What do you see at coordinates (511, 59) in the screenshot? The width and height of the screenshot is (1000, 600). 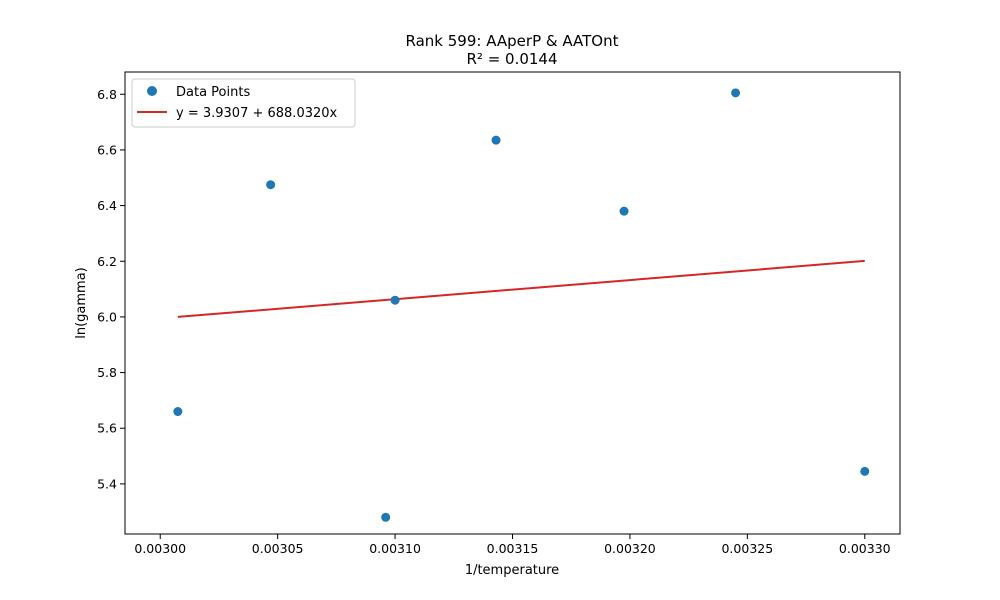 I see `chart-subtitle: R² = 0.0144` at bounding box center [511, 59].